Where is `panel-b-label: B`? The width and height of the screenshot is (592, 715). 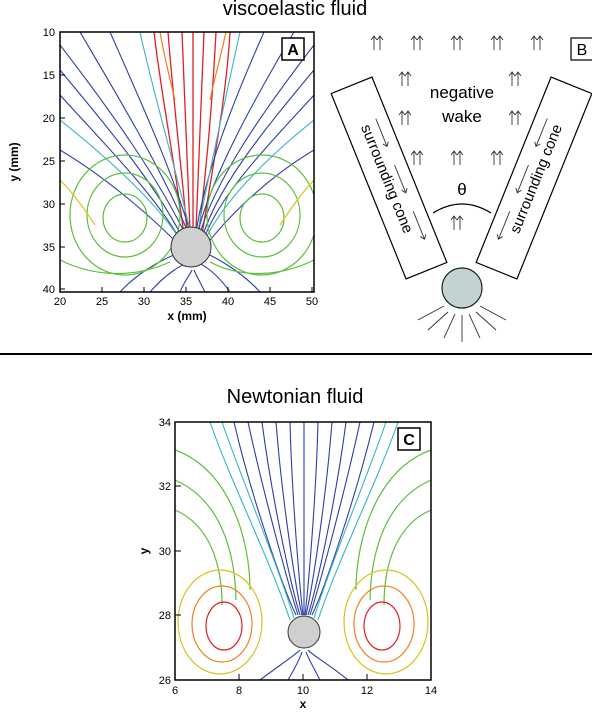
panel-b-label: B is located at coordinates (582, 50).